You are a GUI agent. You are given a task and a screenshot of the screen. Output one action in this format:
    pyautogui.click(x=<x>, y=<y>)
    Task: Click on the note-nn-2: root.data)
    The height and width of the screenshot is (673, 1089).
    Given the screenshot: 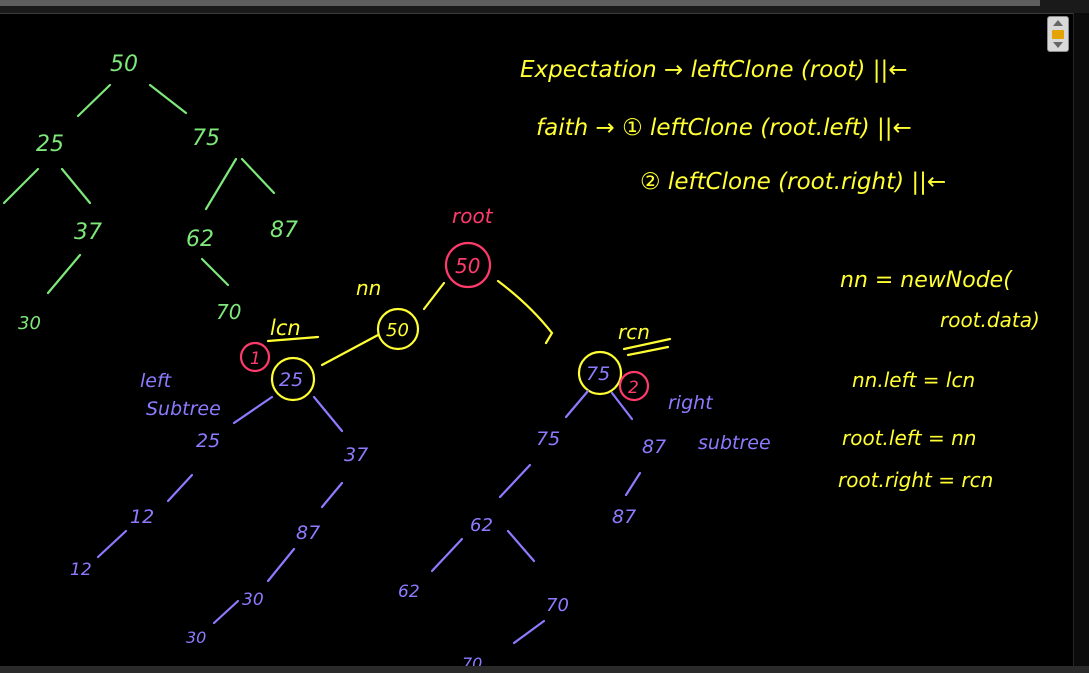 What is the action you would take?
    pyautogui.click(x=990, y=320)
    